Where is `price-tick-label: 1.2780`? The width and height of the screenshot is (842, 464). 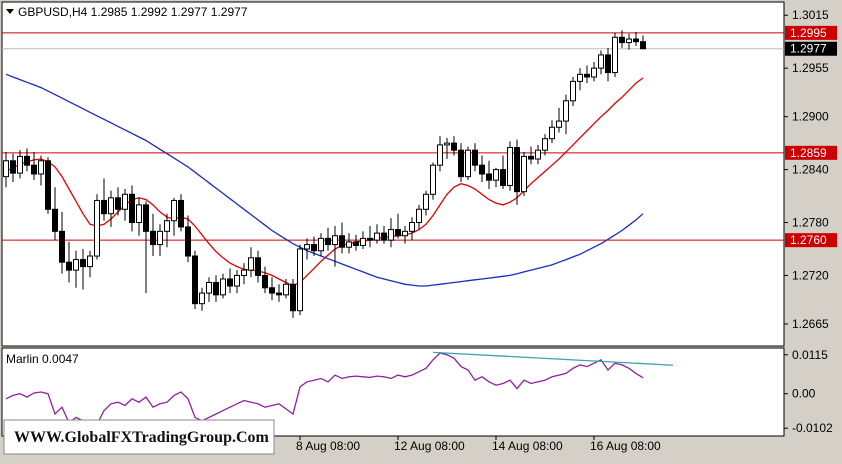 price-tick-label: 1.2780 is located at coordinates (810, 223).